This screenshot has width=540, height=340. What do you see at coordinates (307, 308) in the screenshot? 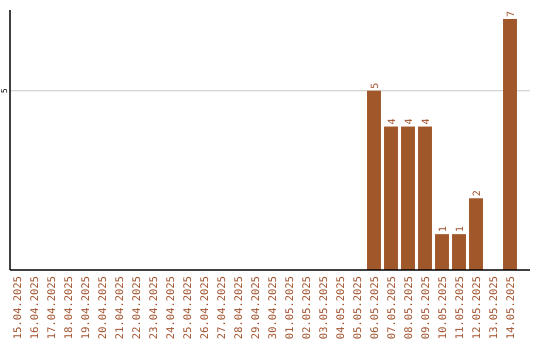
I see `x-tick-label: 02.05.2025` at bounding box center [307, 308].